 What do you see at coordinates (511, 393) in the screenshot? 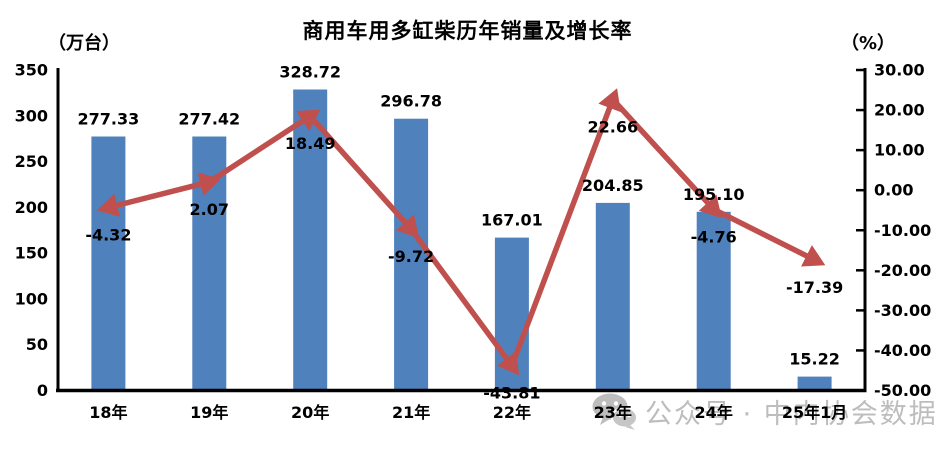
I see `growth-value-label: -43.81` at bounding box center [511, 393].